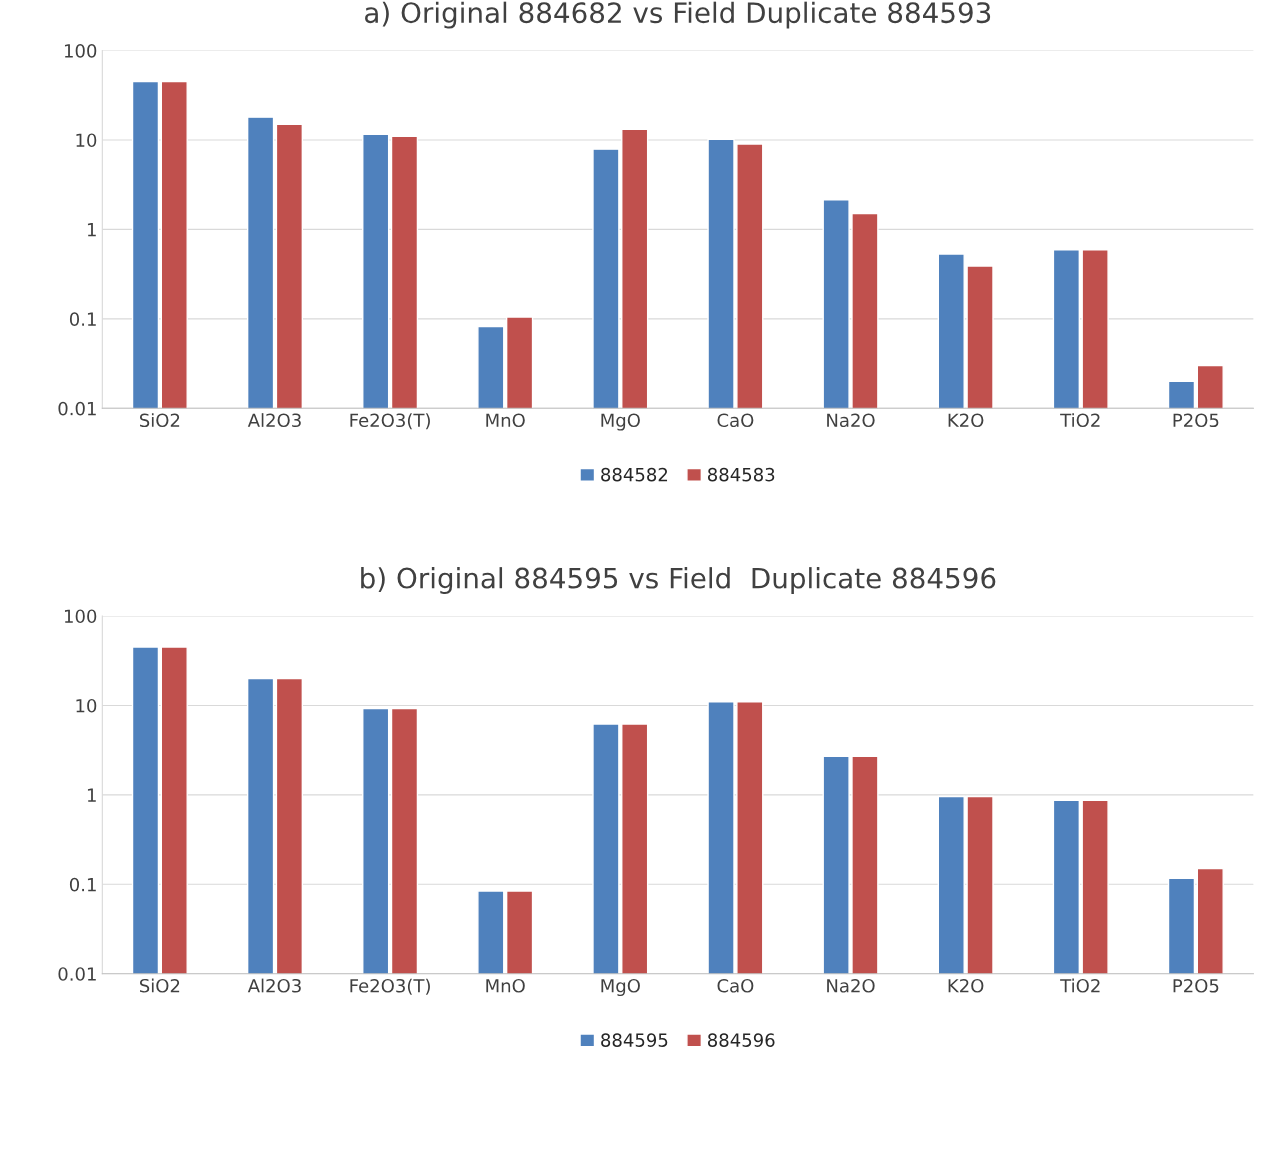  I want to click on chart-title: a) Original 884682 vs Field Duplicate 884593, so click(678, 15).